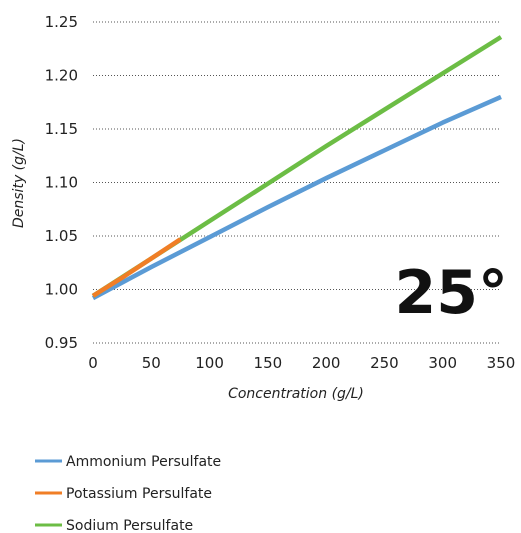  I want to click on y-tick-label: 1.25, so click(61, 22).